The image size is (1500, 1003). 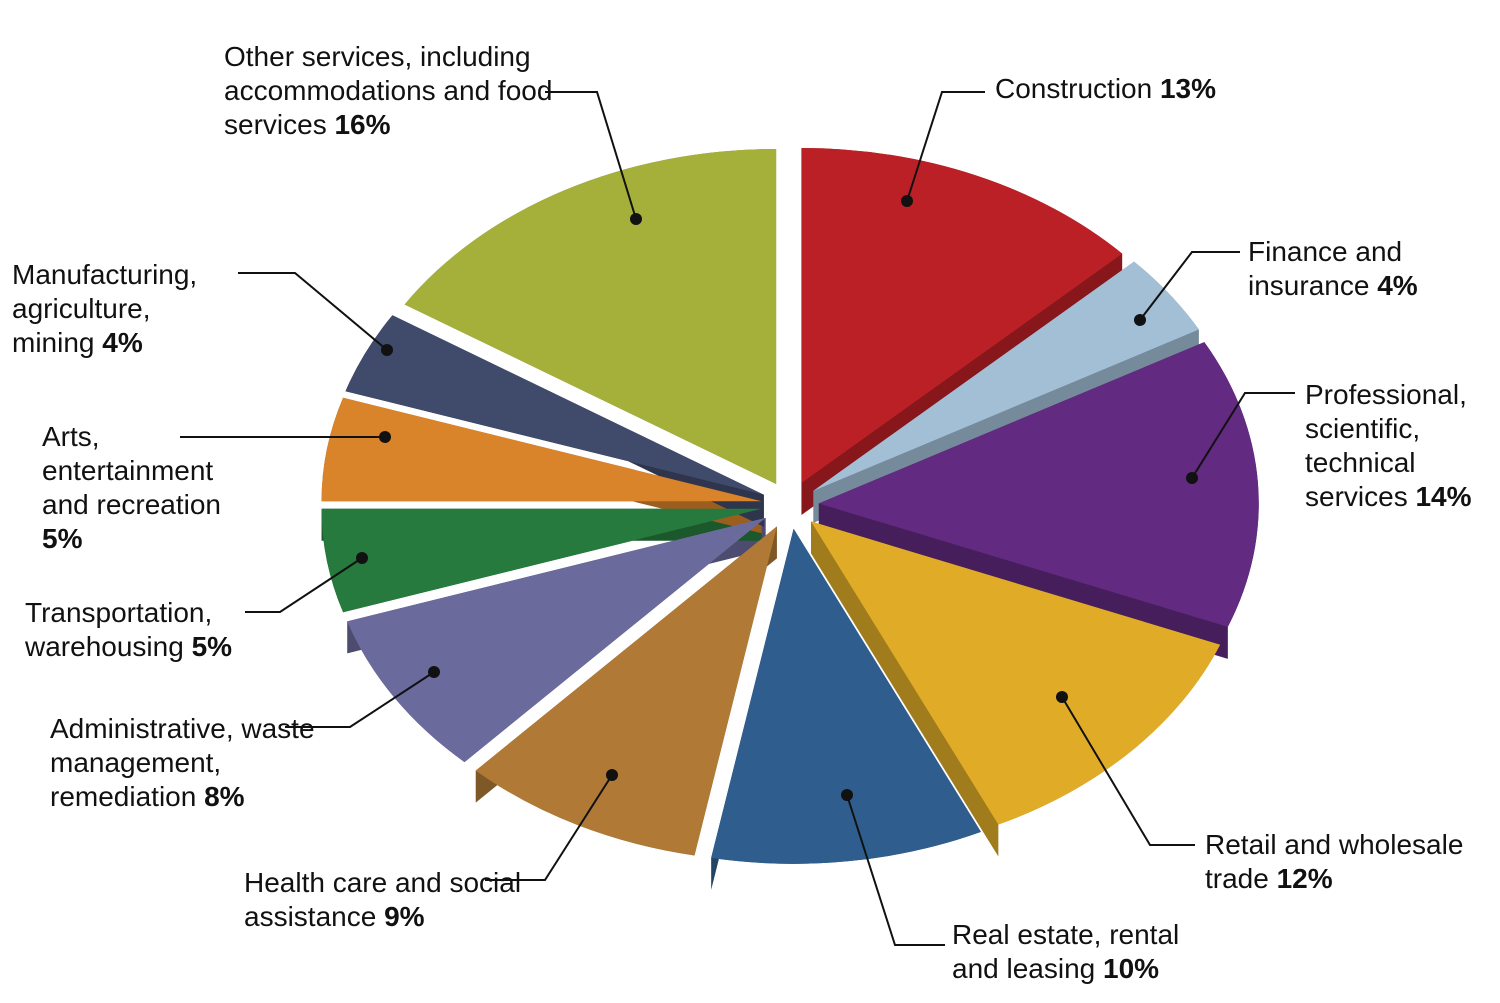 I want to click on category-label: Transportation, warehousing, so click(x=119, y=629).